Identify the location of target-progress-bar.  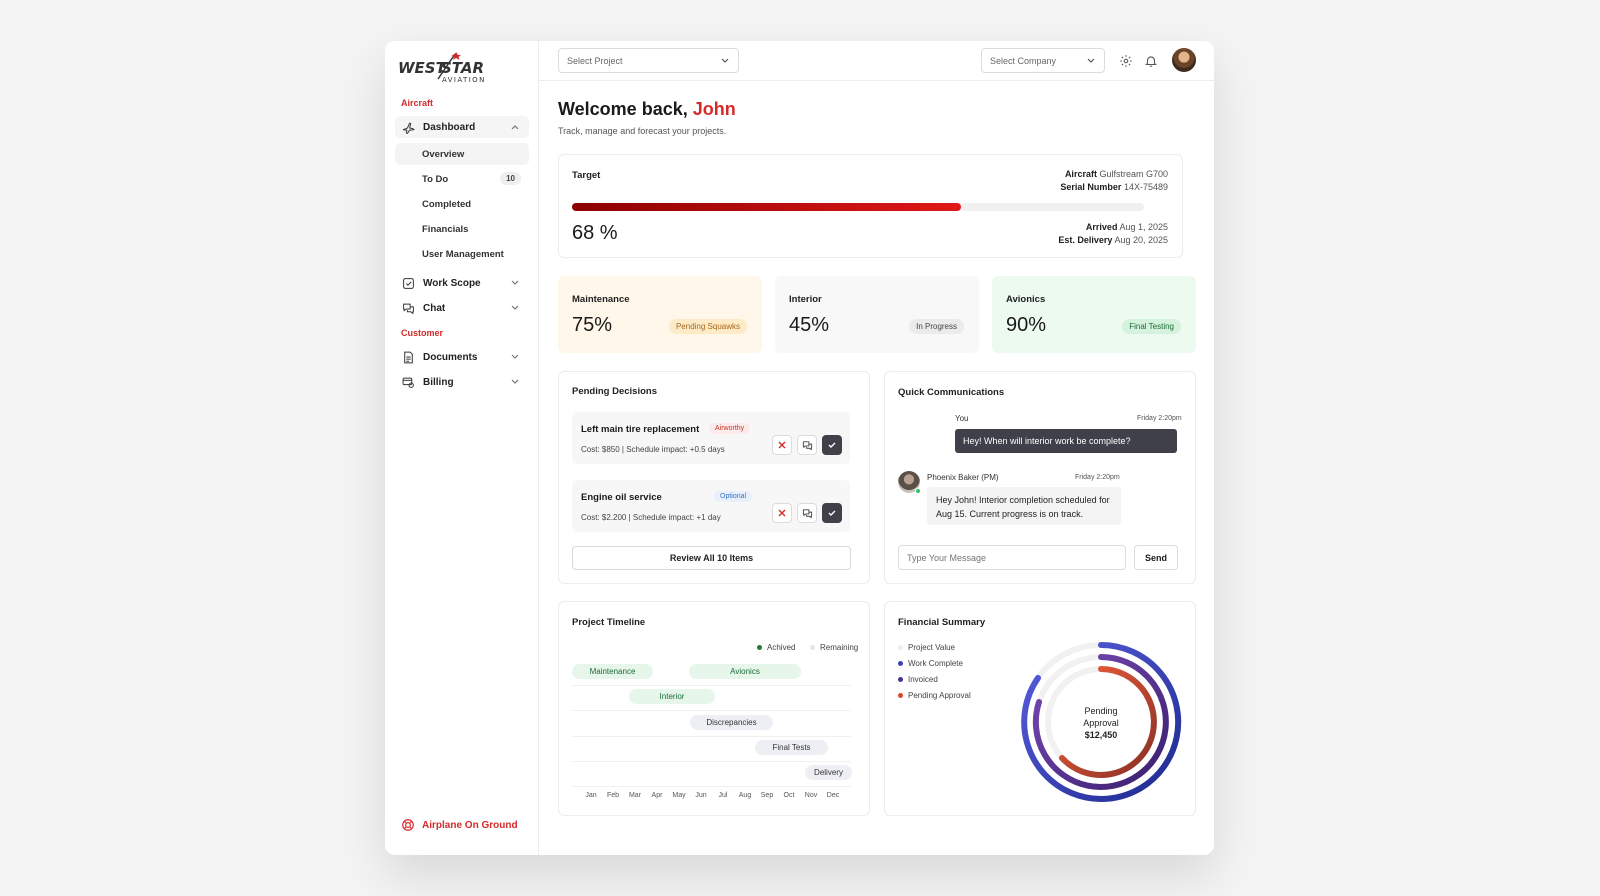
(858, 207).